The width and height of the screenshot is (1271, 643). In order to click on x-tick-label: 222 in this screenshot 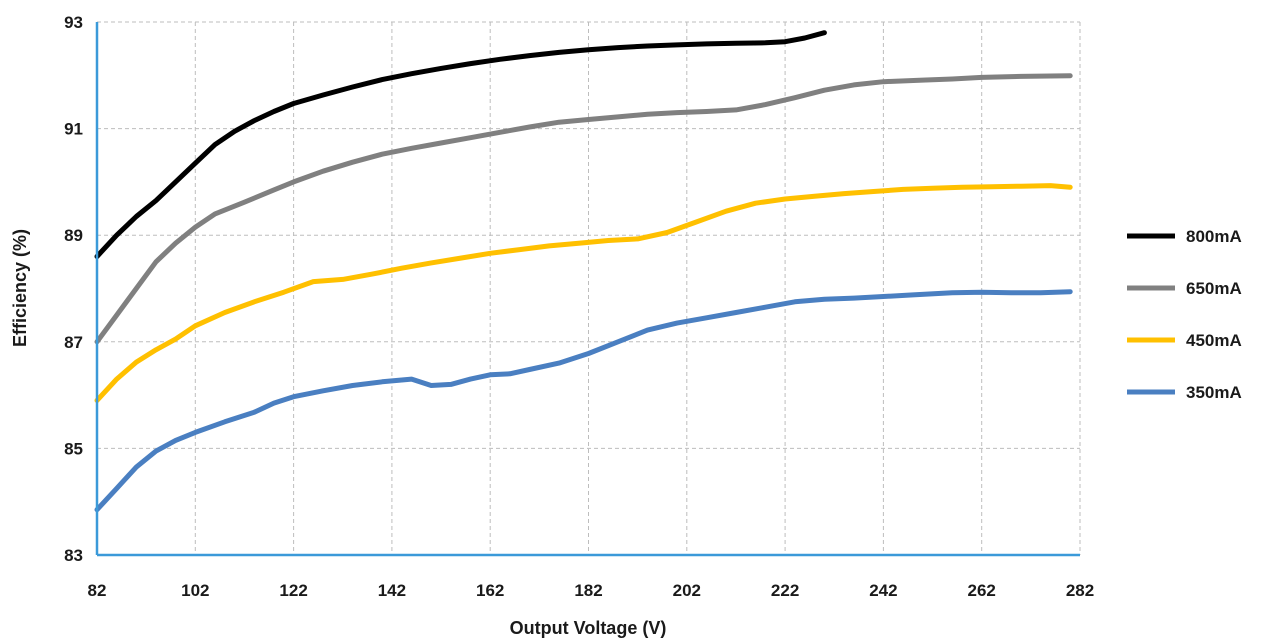, I will do `click(785, 590)`.